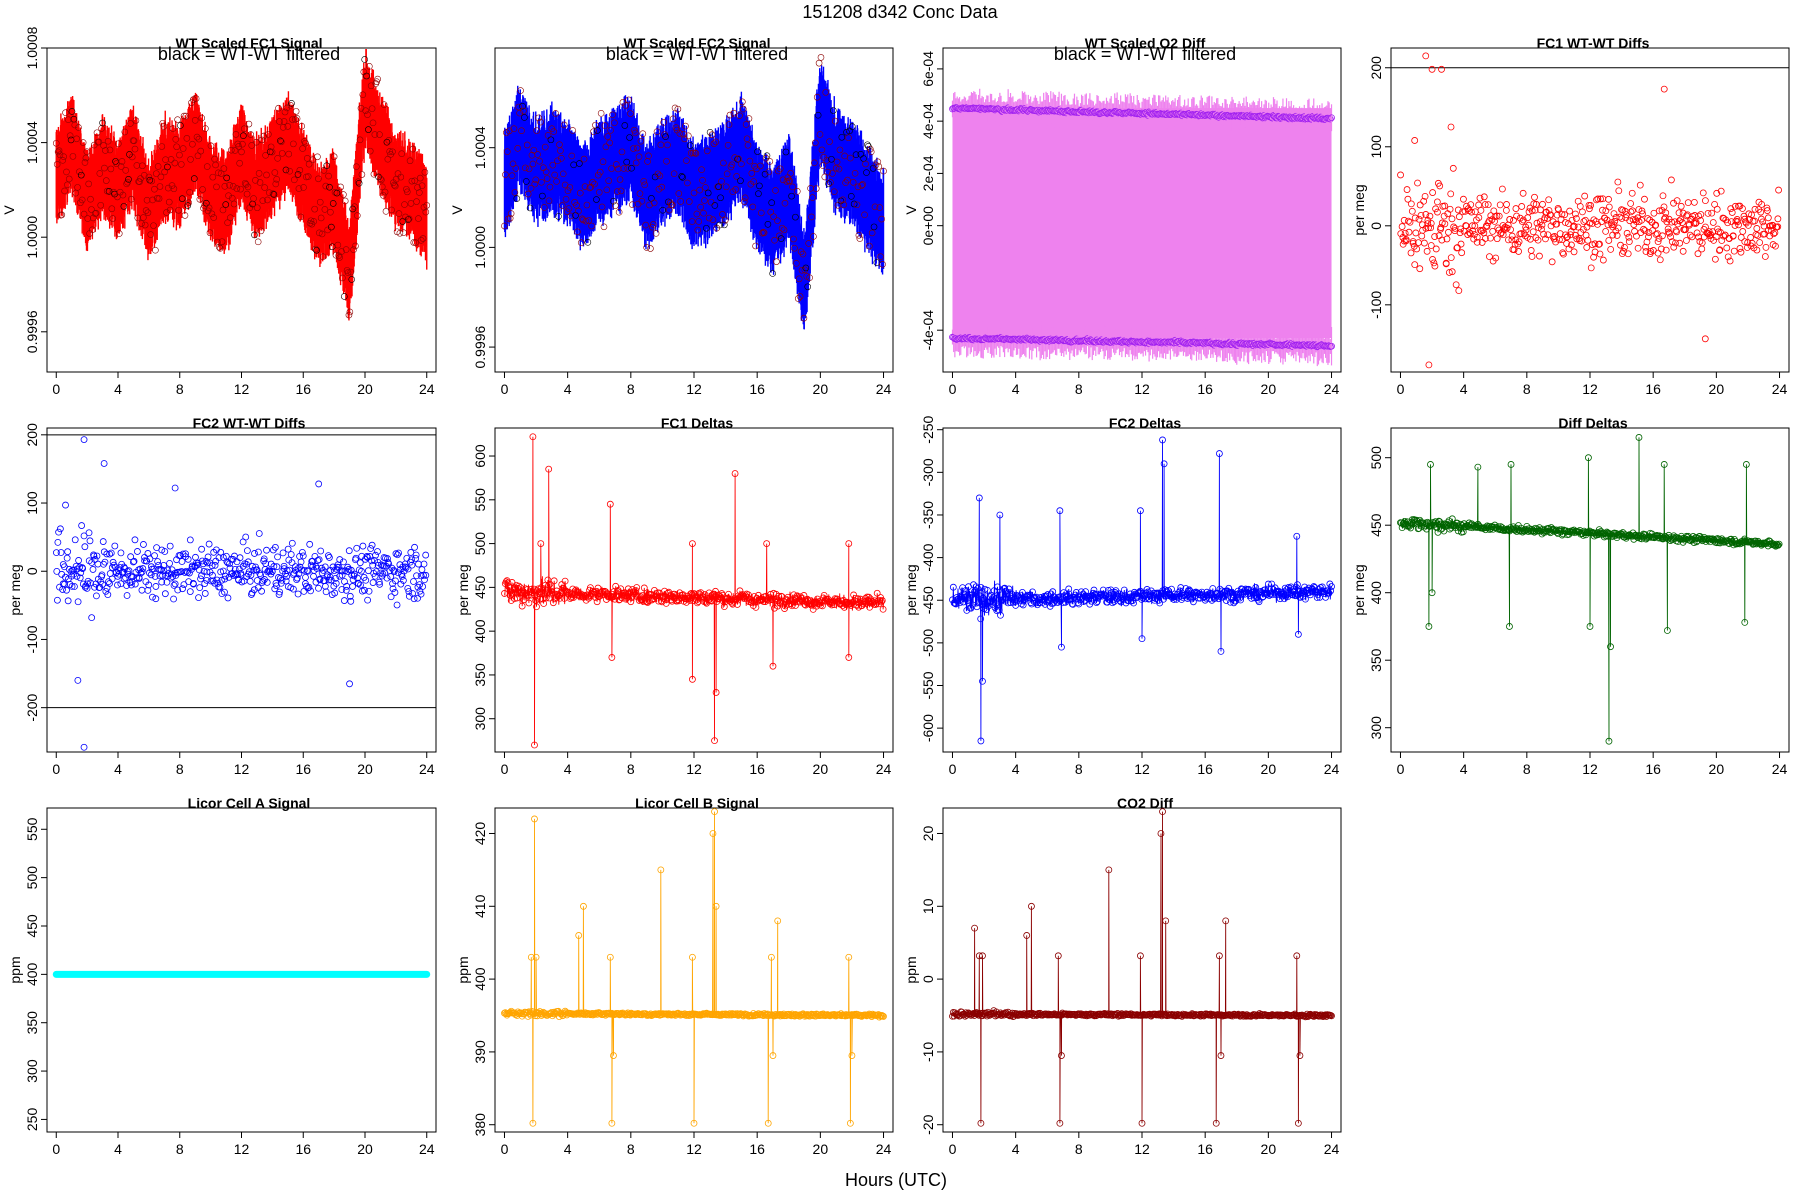 The height and width of the screenshot is (1200, 1800). What do you see at coordinates (241, 185) in the screenshot?
I see `series-line` at bounding box center [241, 185].